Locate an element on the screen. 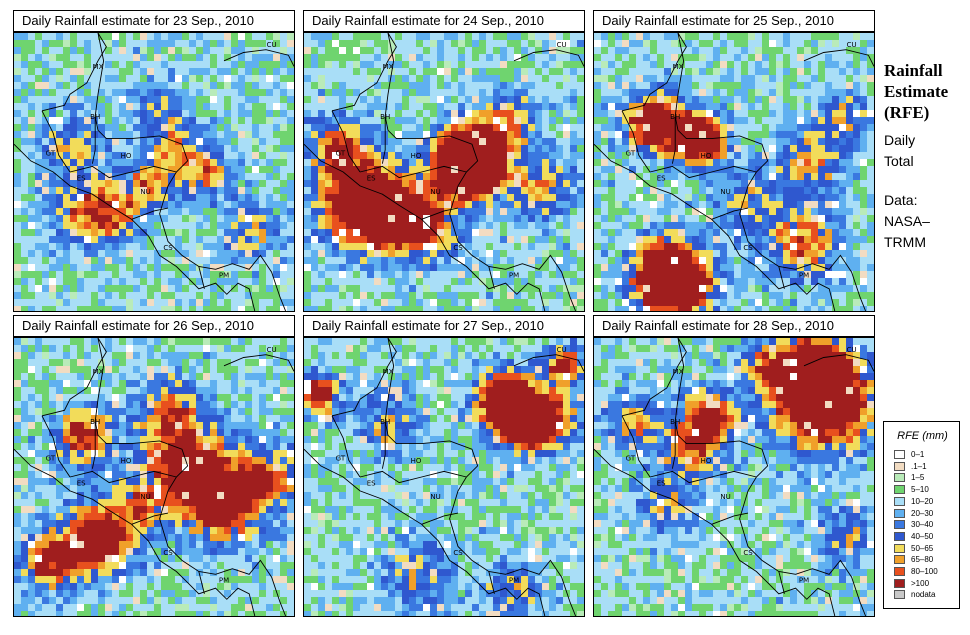 Image resolution: width=970 pixels, height=635 pixels. legend-label: 65–80 is located at coordinates (922, 560).